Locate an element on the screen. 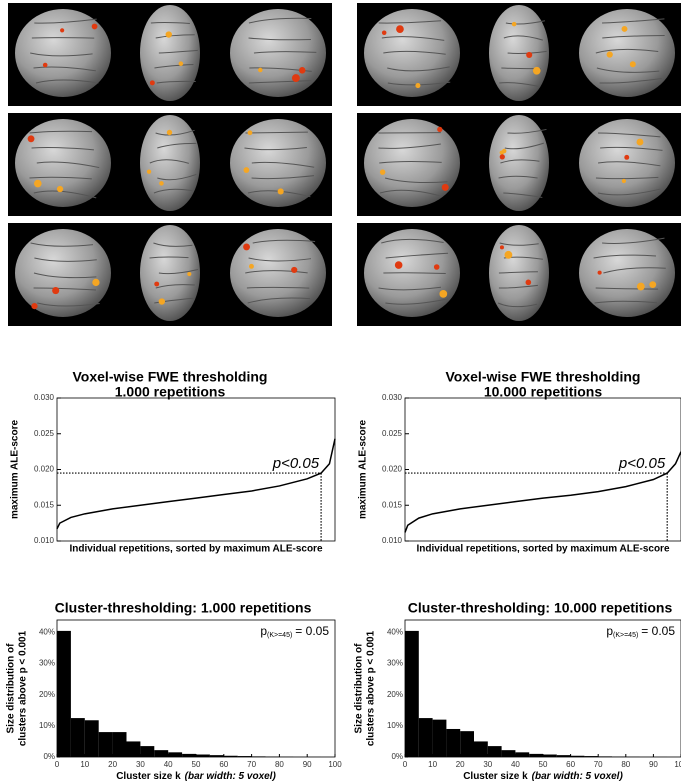 The height and width of the screenshot is (784, 681). x-tick-label: 0 is located at coordinates (57, 764).